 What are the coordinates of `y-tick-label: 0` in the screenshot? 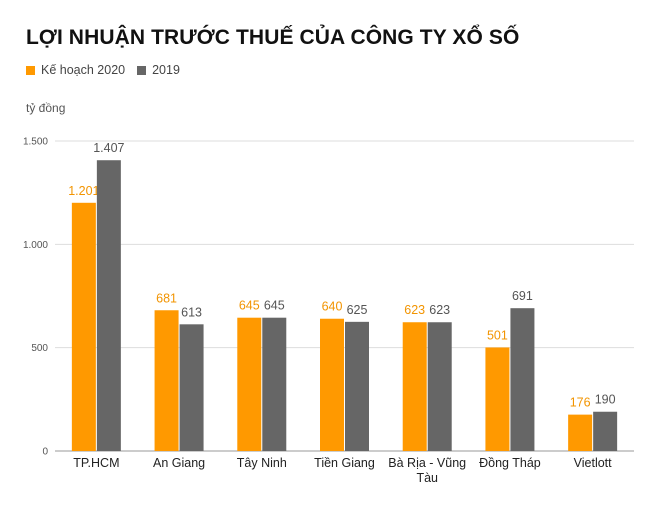 It's located at (45, 452).